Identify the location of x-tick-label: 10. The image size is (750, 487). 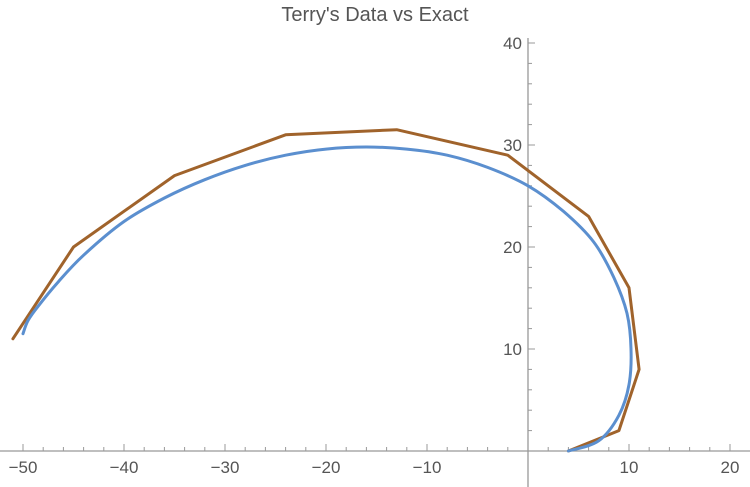
(629, 467).